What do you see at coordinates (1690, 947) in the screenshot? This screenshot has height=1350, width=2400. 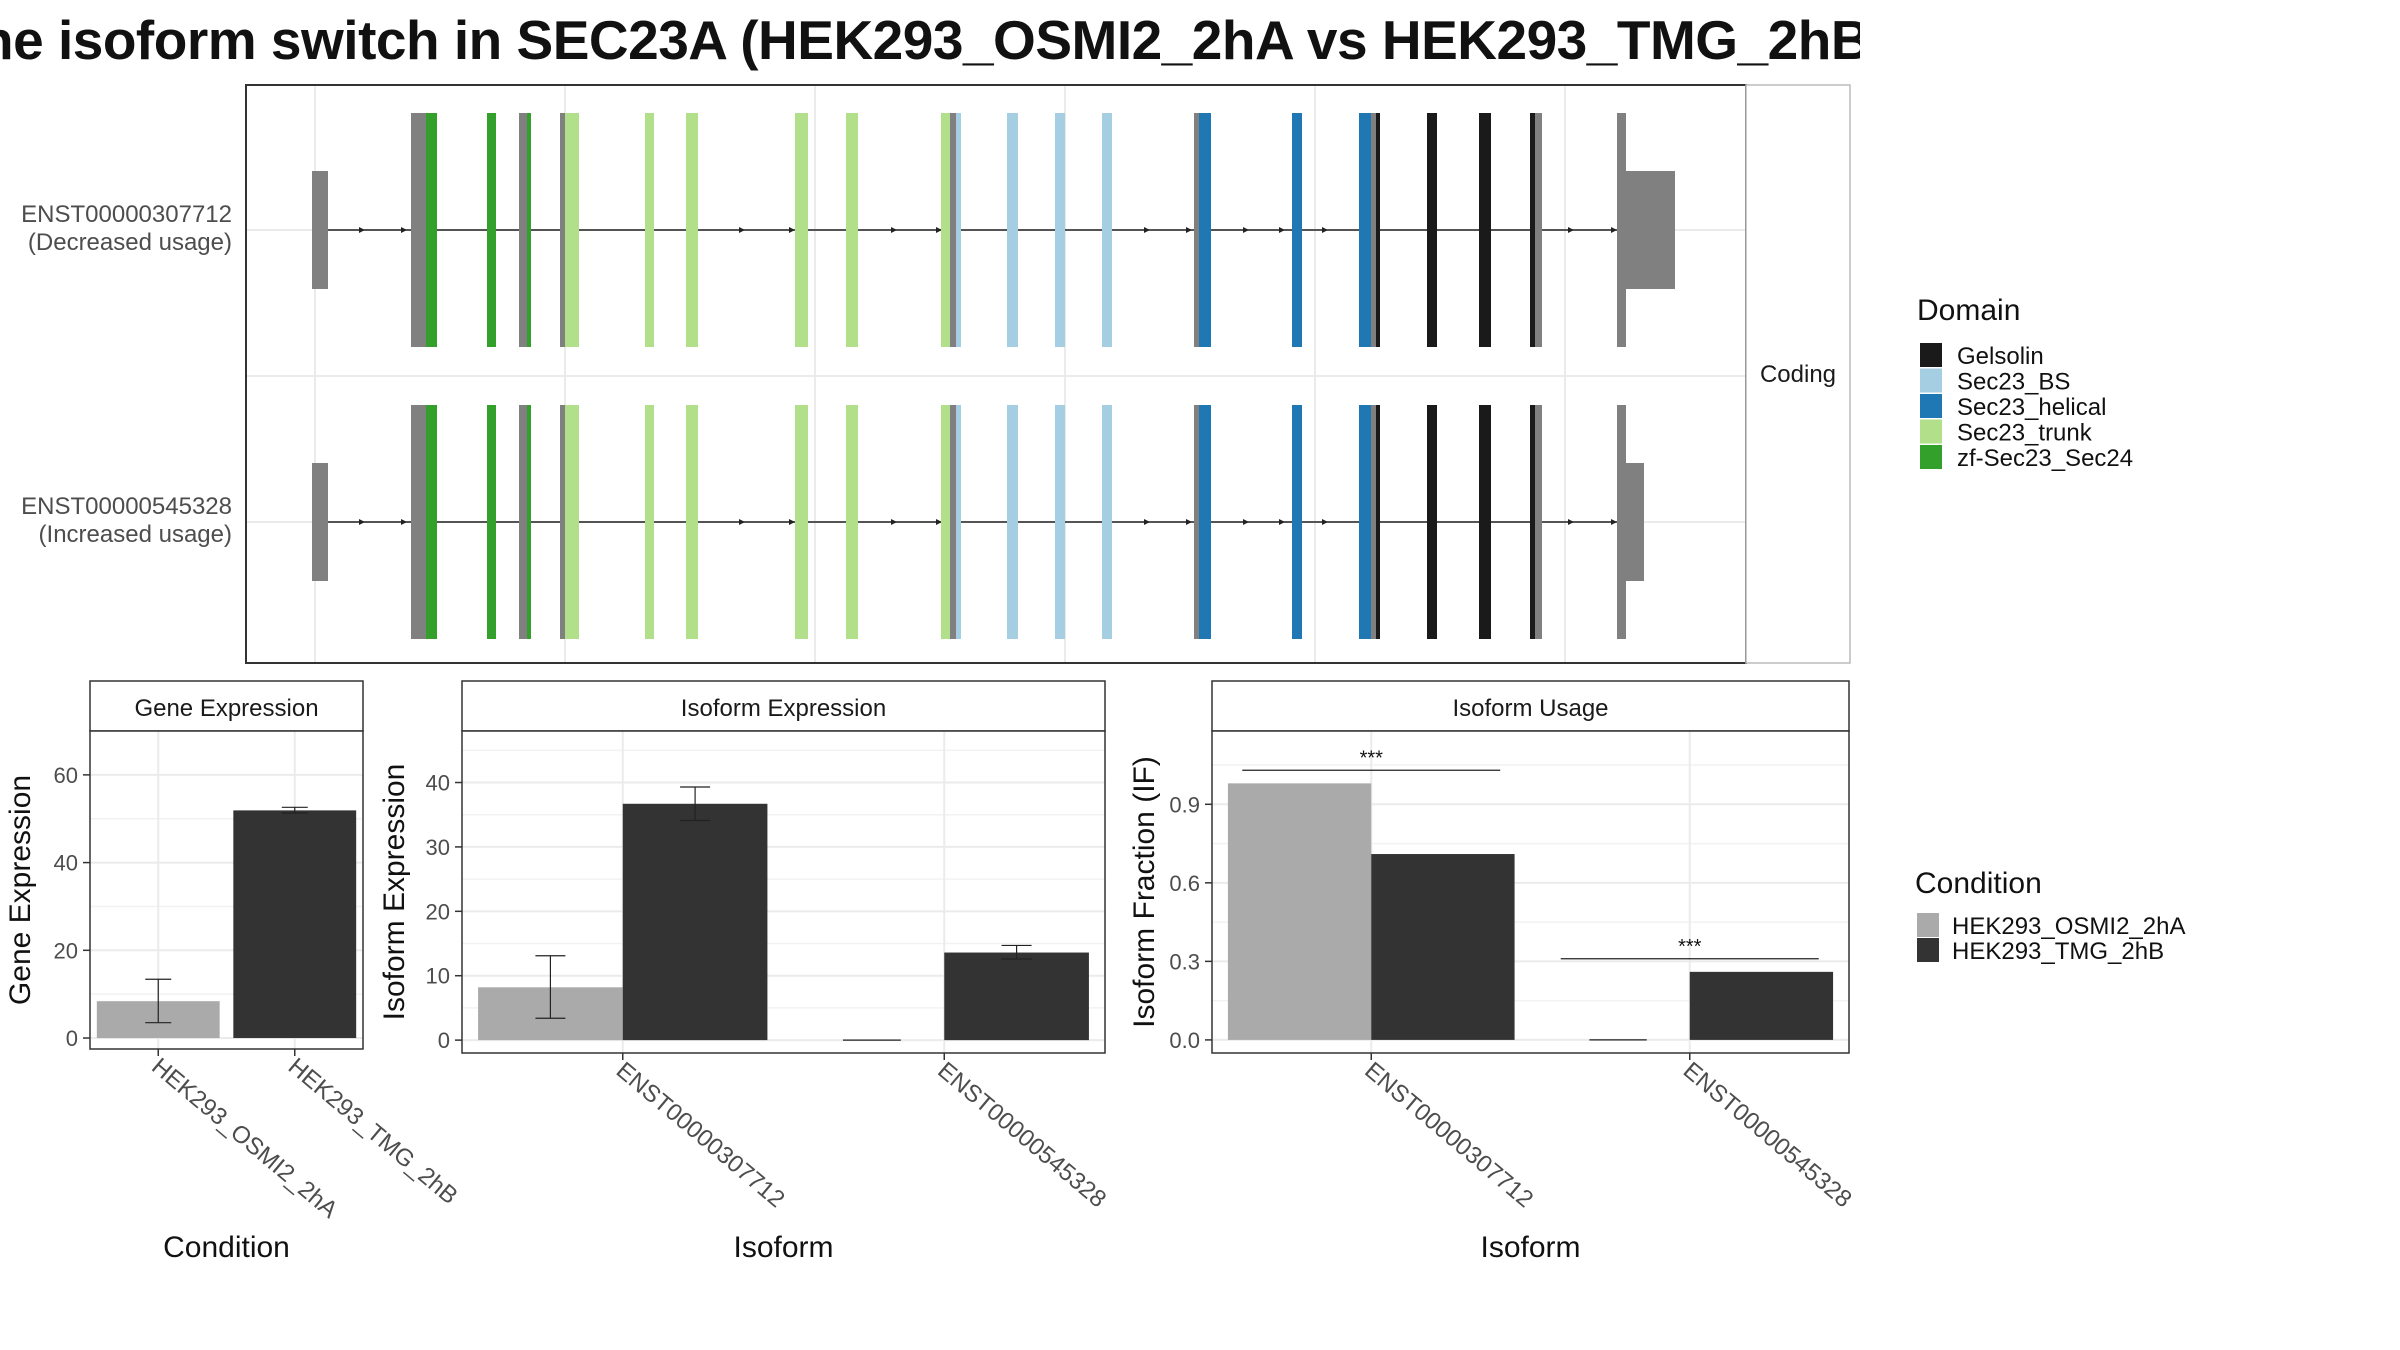 I see `significance-label: ***` at bounding box center [1690, 947].